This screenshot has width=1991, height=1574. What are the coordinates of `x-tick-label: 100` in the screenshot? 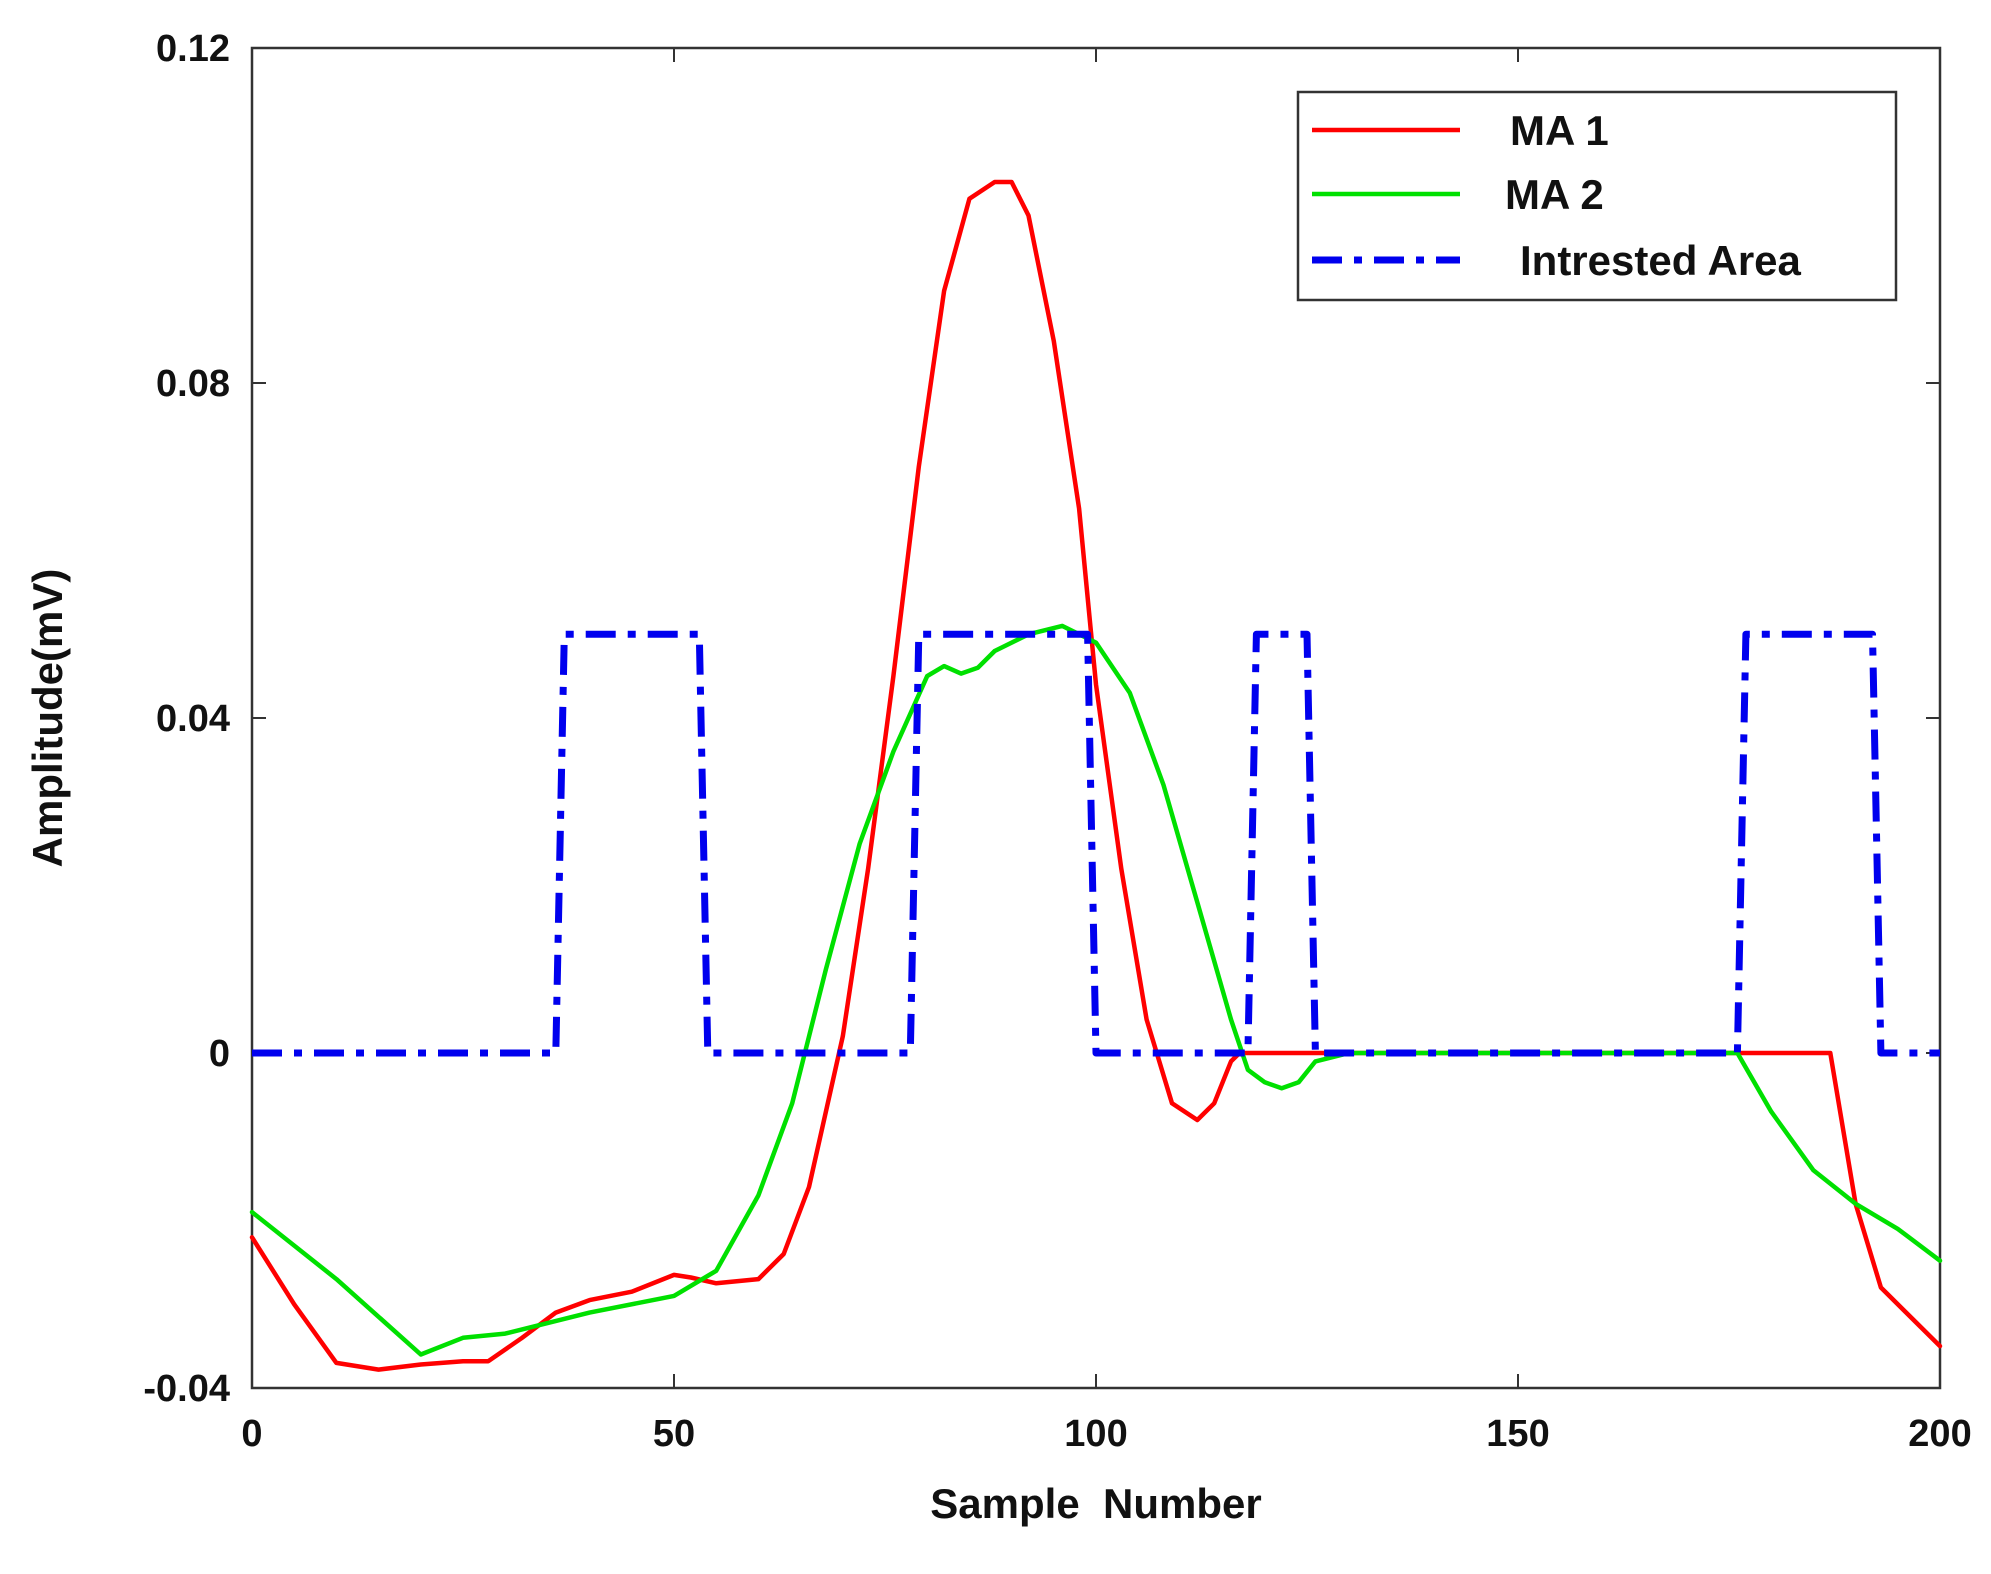 It's located at (1095, 1434).